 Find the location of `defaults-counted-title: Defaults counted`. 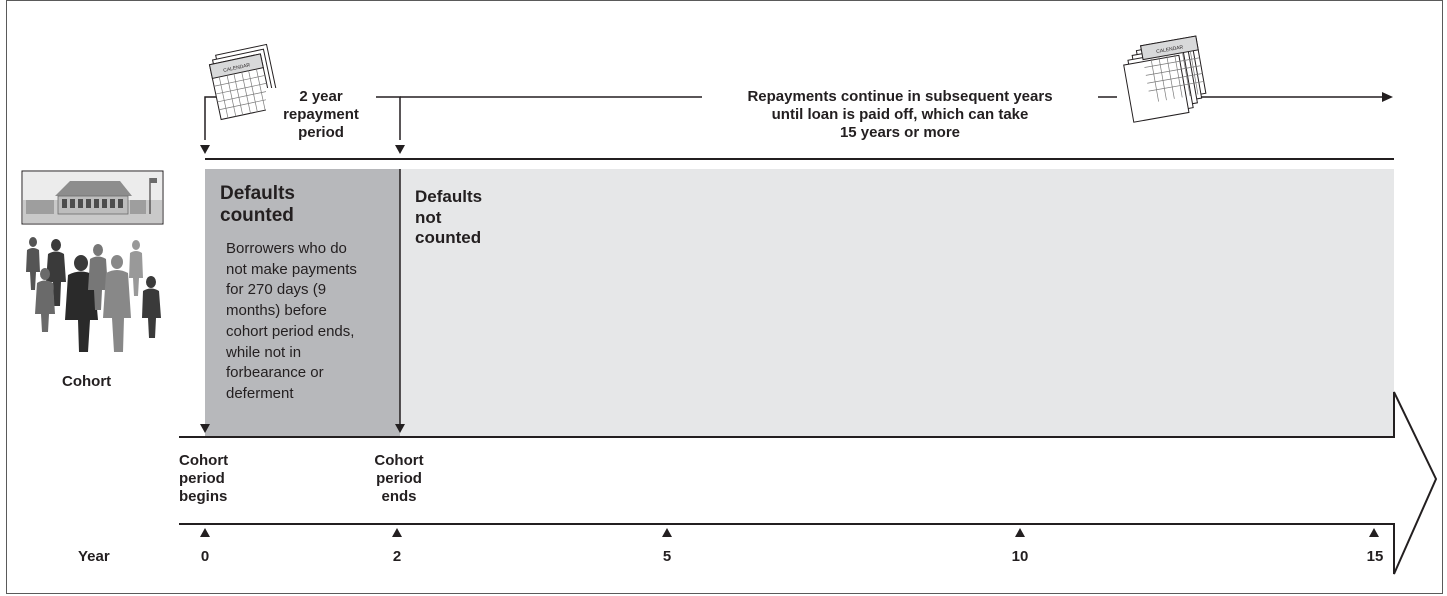

defaults-counted-title: Defaults counted is located at coordinates (257, 205).